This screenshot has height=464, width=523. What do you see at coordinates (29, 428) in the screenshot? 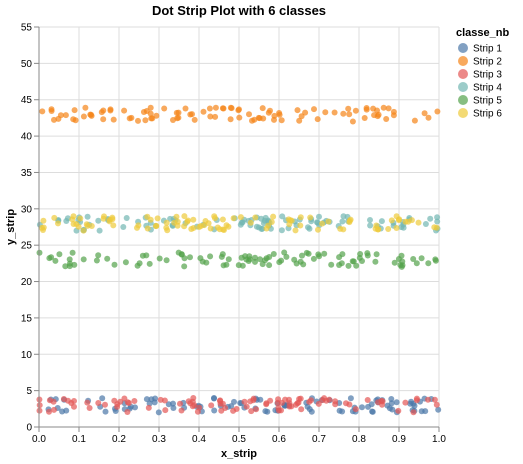
I see `y-tick-label: 0` at bounding box center [29, 428].